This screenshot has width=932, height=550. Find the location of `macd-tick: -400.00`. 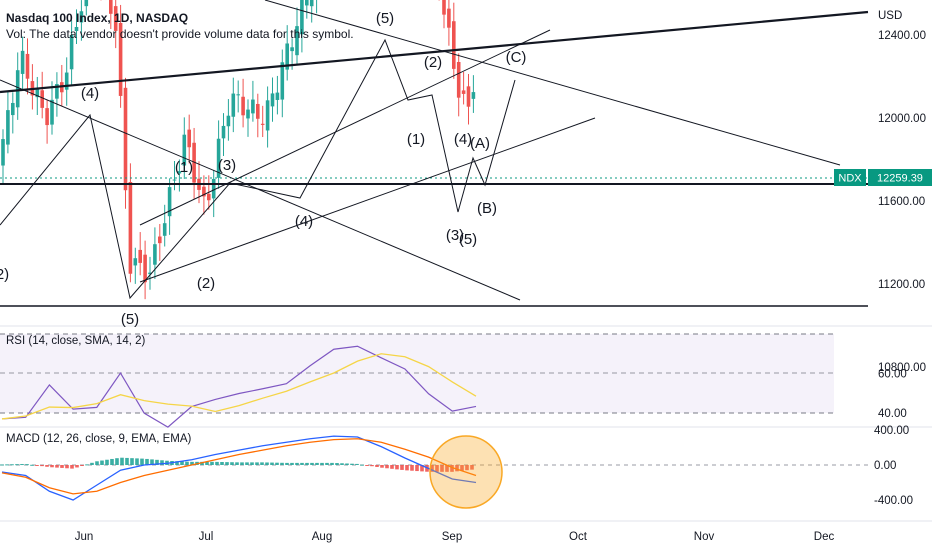

macd-tick: -400.00 is located at coordinates (893, 501).